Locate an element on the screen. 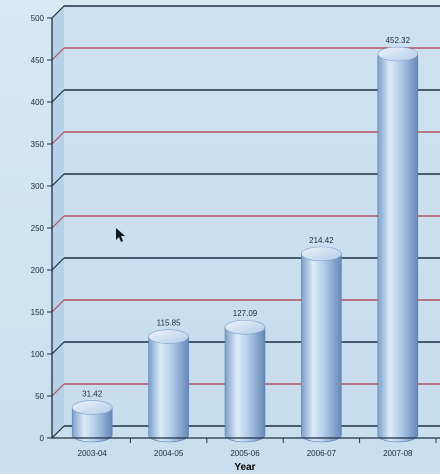  x-tick-label: 2006-07 is located at coordinates (322, 453).